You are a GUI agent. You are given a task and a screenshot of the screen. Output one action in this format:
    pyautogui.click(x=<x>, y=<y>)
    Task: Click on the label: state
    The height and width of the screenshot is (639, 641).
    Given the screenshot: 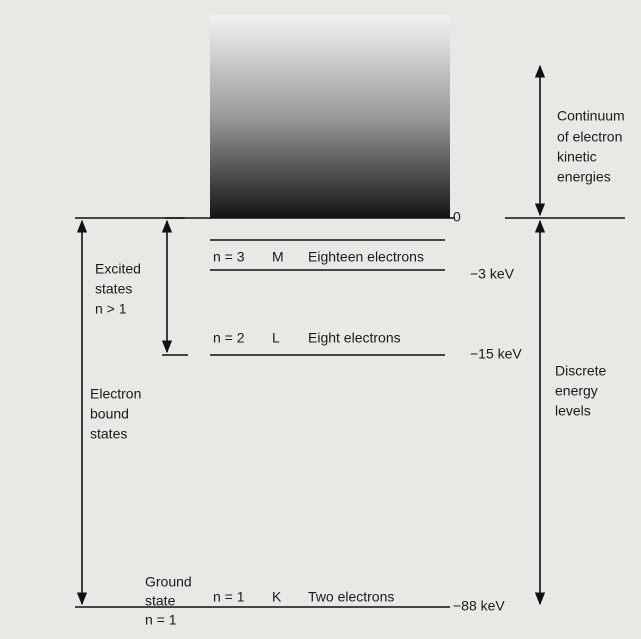 What is the action you would take?
    pyautogui.click(x=160, y=601)
    